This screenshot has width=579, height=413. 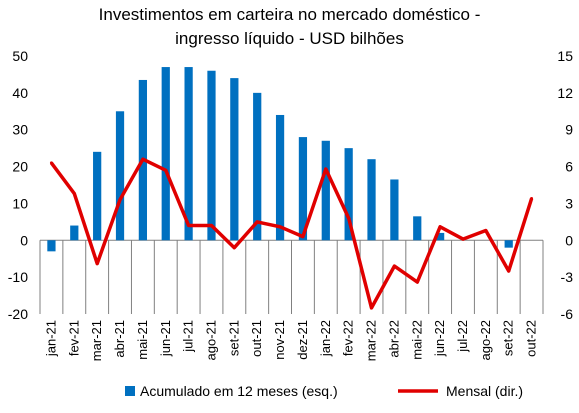 I want to click on y-right-tick-label: -3, so click(x=567, y=277).